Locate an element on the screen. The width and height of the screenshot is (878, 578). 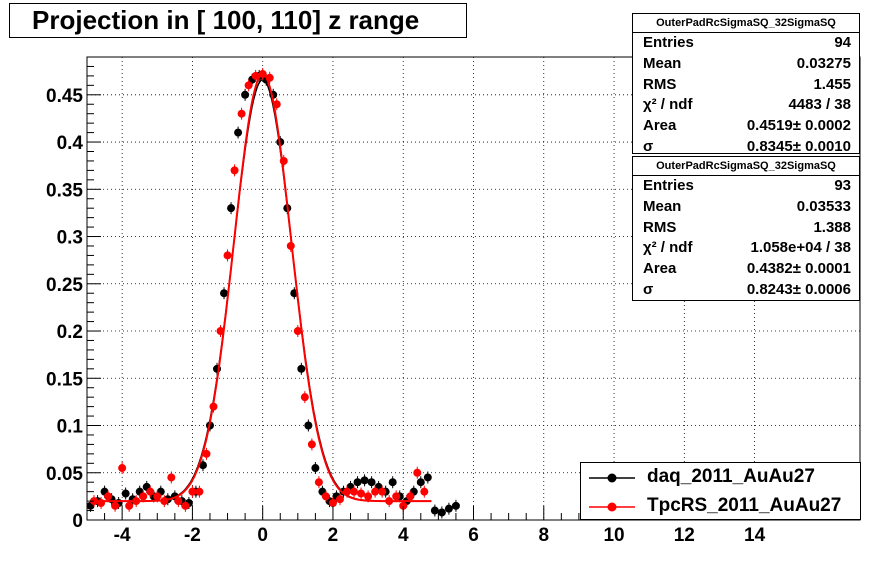
stats-row-sigma: σ 0.8243± 0.0006 is located at coordinates (746, 290).